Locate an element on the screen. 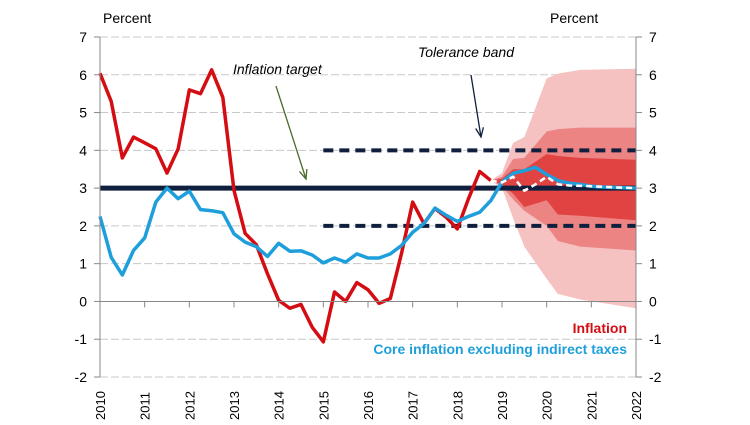  x-tick-label: 2017 is located at coordinates (413, 405).